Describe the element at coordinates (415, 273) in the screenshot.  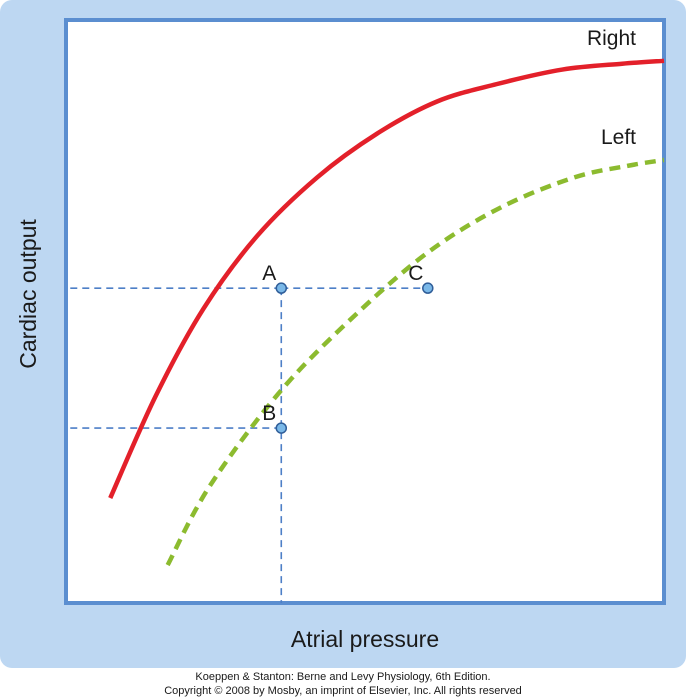
I see `point-c-label: C` at that location.